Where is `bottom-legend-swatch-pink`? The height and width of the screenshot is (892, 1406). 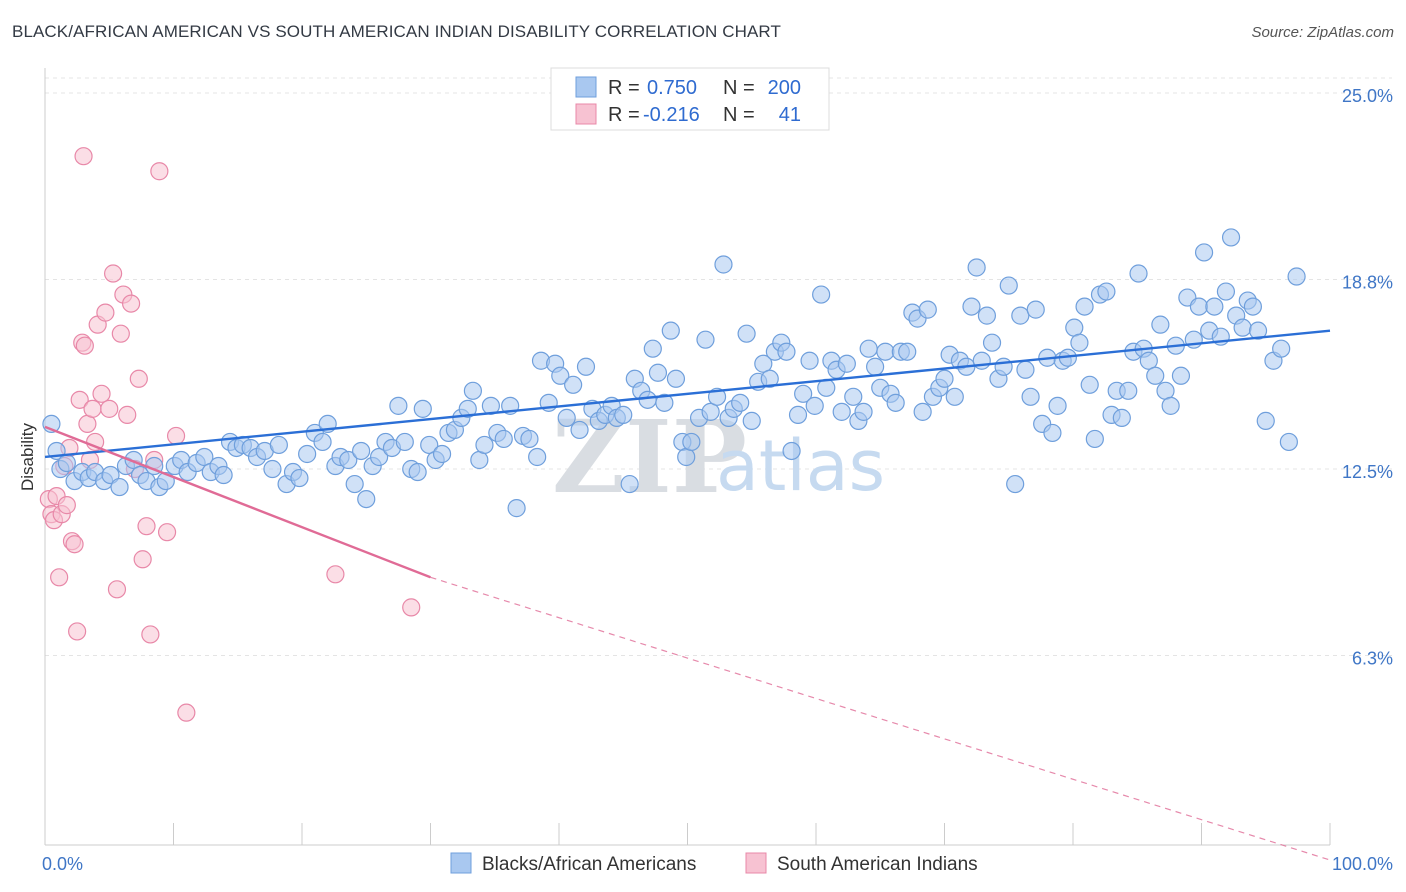
bottom-legend-swatch-pink is located at coordinates (756, 863).